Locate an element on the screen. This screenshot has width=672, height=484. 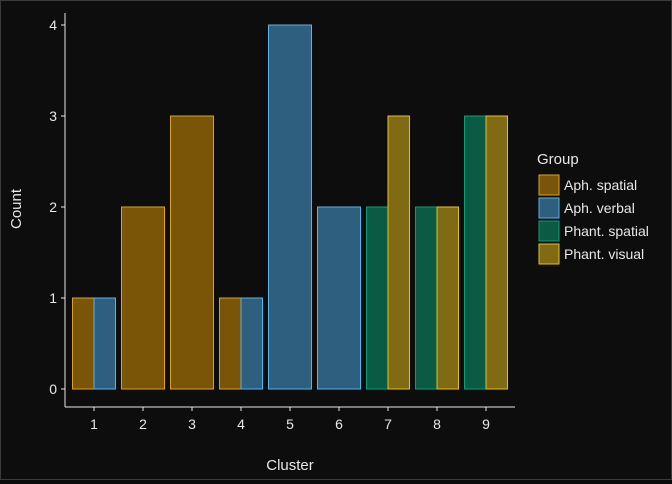
bar-cluster-5-aph-verbal is located at coordinates (290, 207).